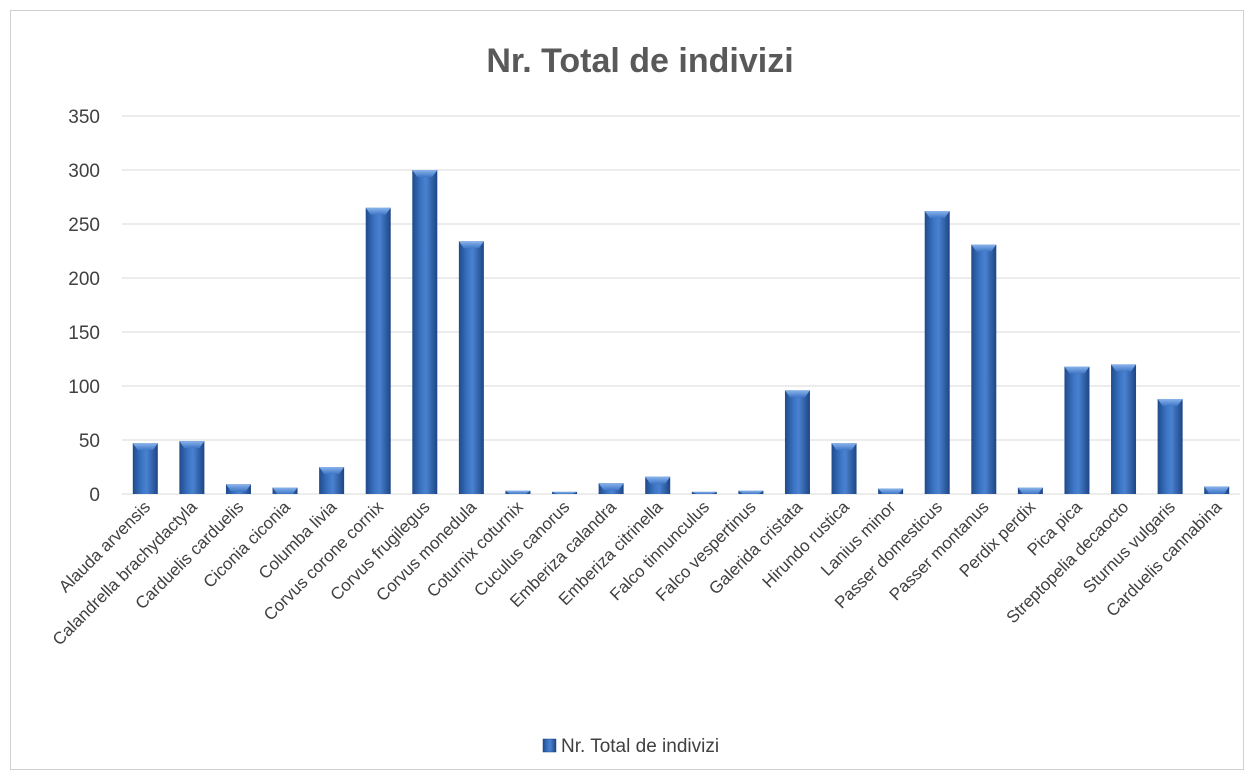  Describe the element at coordinates (84, 225) in the screenshot. I see `y-tick-label: 250` at that location.